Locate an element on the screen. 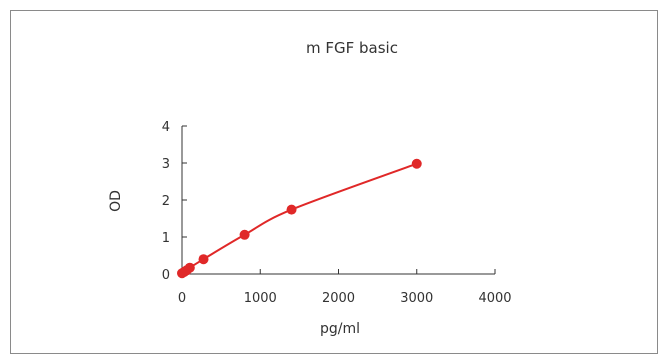  x-tick-label: 1000 is located at coordinates (260, 298).